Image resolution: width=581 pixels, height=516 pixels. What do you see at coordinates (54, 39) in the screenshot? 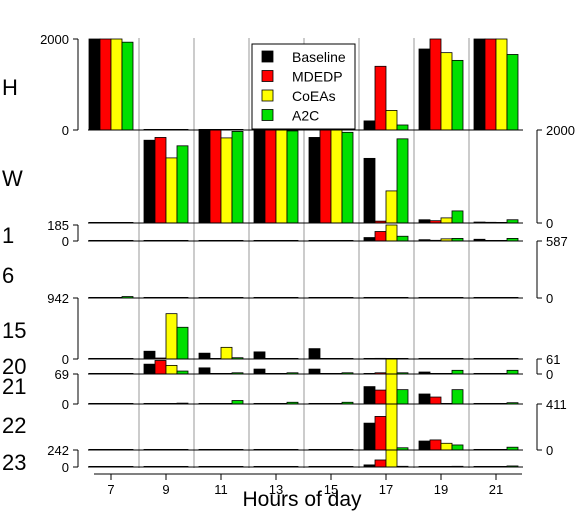
I see `y-tick-label-H-1: 2000` at bounding box center [54, 39].